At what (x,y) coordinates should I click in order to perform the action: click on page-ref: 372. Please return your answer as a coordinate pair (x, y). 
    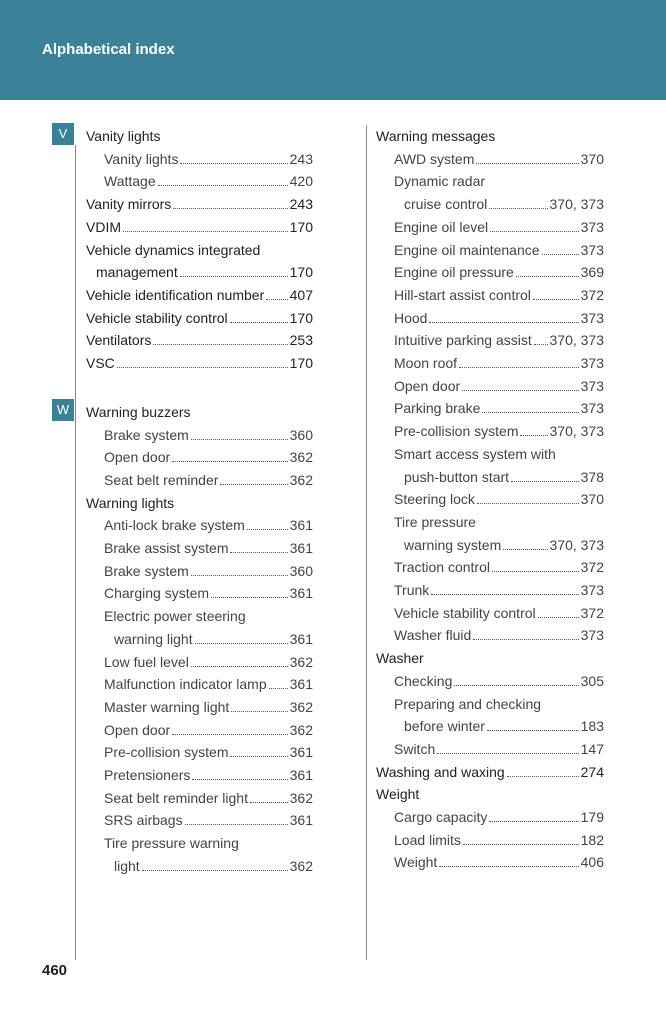
    Looking at the image, I should click on (592, 567).